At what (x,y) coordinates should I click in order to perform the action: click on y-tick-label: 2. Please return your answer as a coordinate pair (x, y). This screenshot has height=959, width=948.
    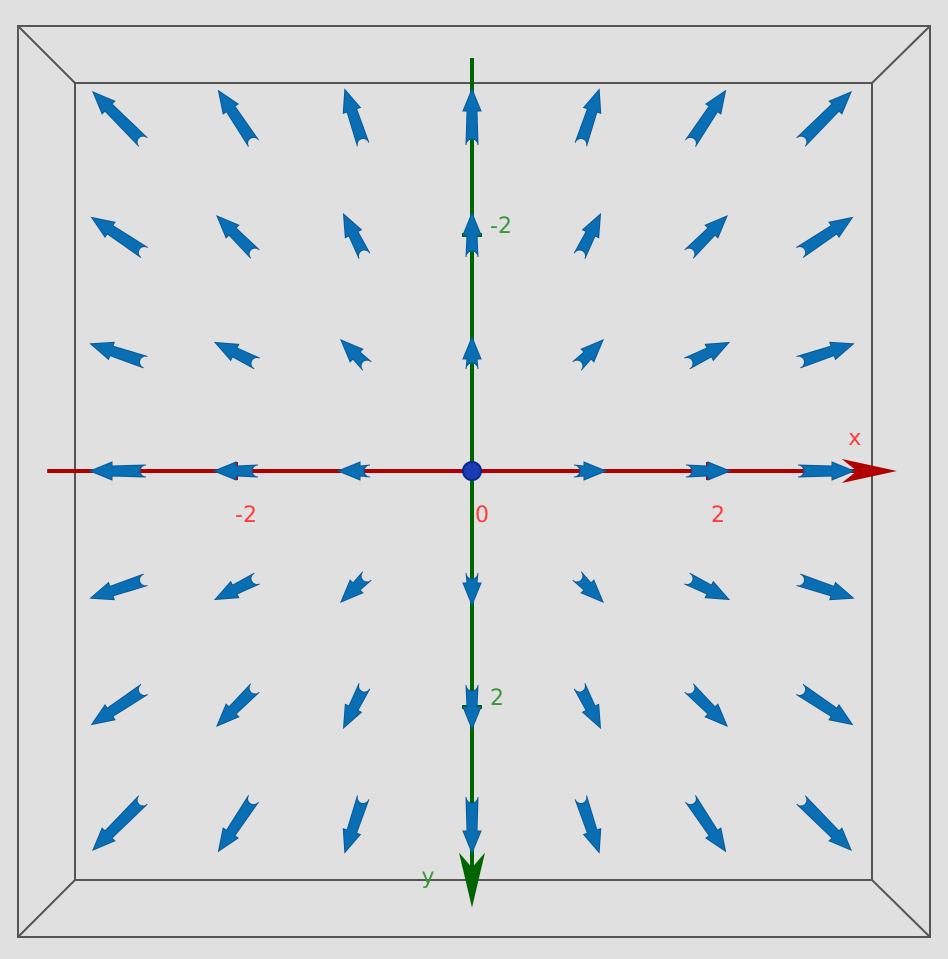
    Looking at the image, I should click on (497, 698).